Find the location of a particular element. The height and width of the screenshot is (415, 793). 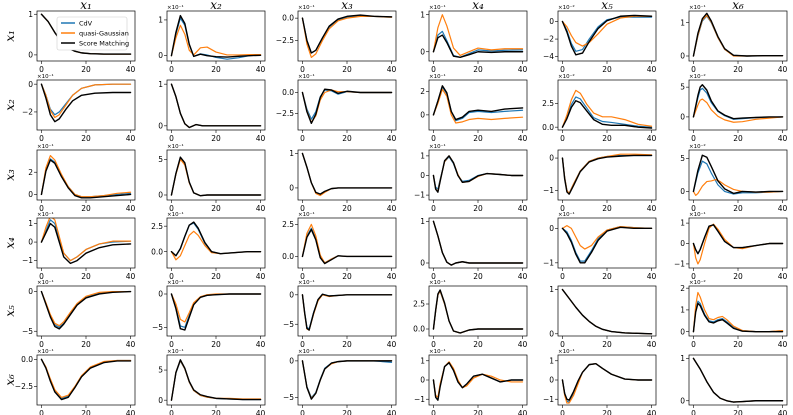

panel-frame is located at coordinates (216, 105).